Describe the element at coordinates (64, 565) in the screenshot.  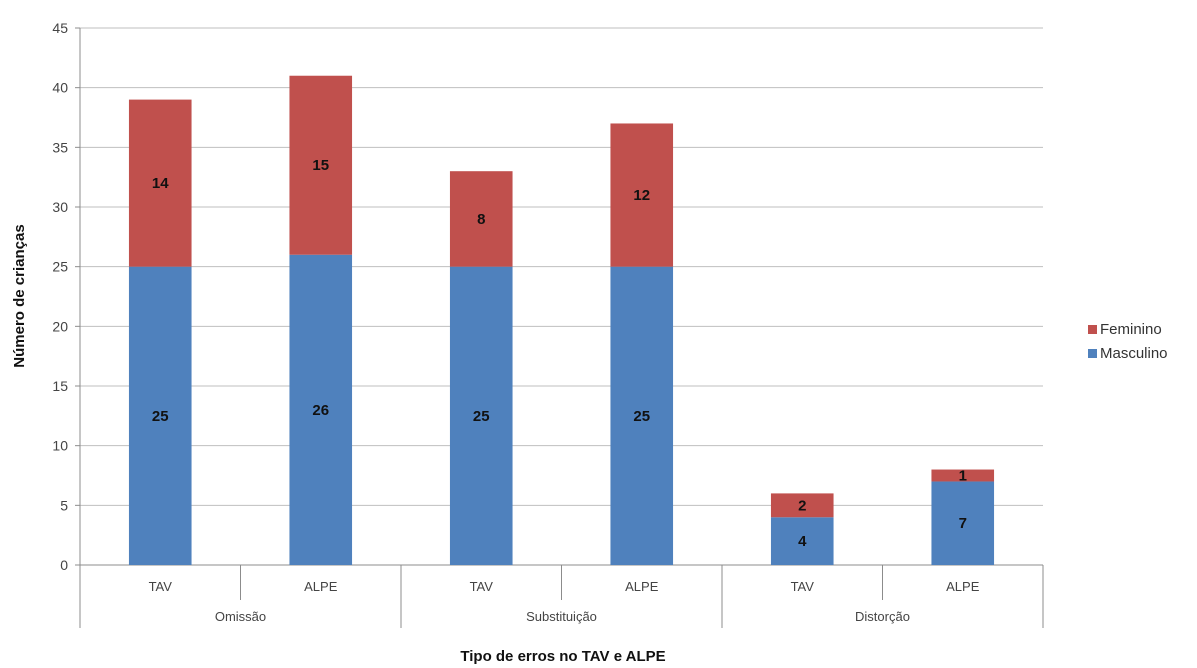
I see `y-tick-label: 0` at that location.